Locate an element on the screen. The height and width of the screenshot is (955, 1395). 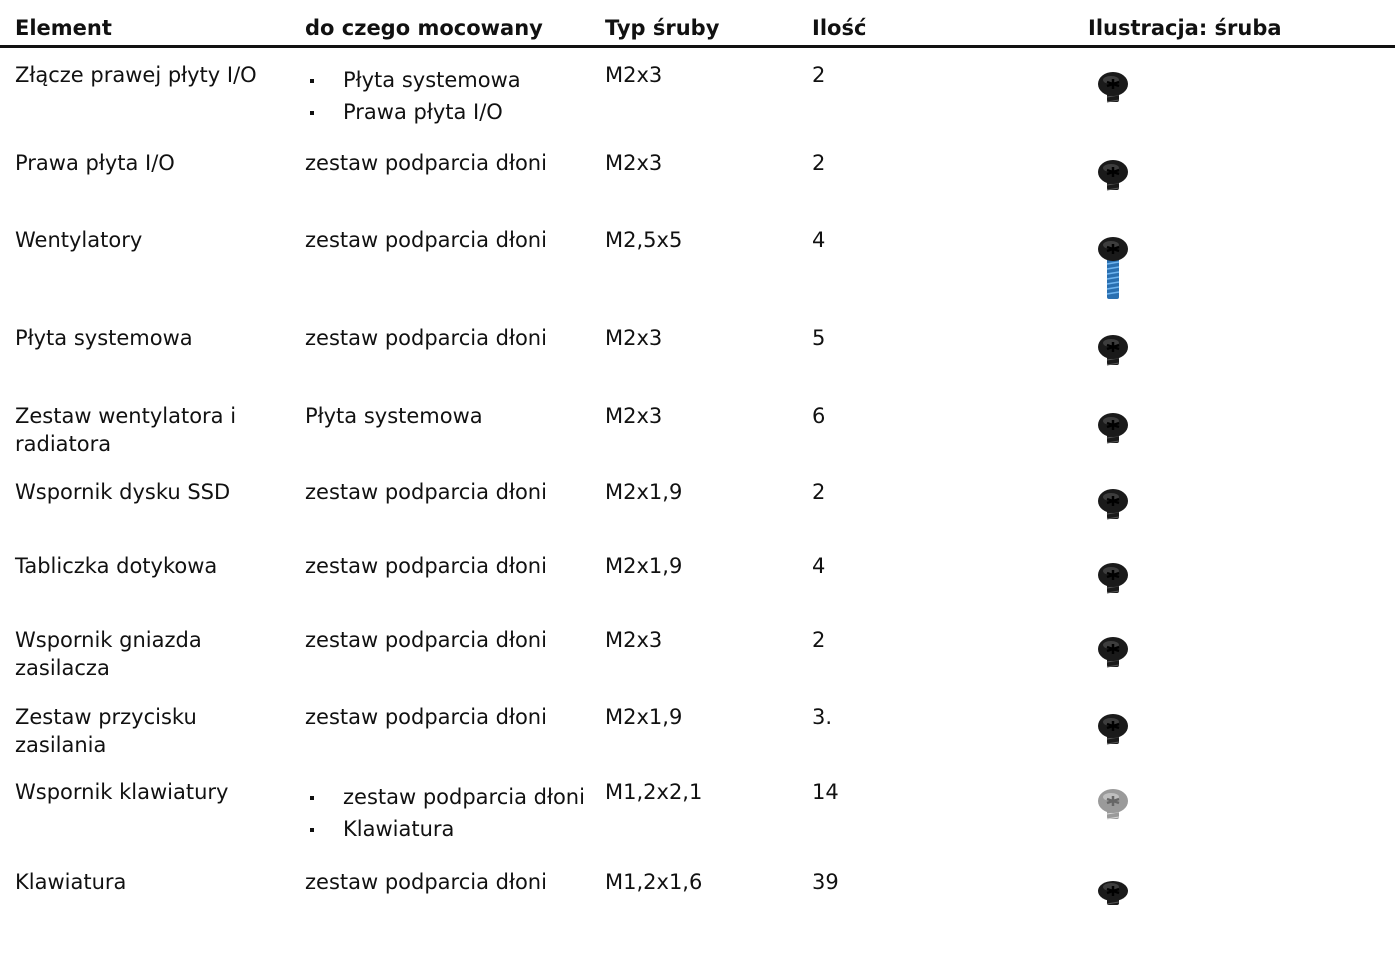
mount-item: Płyta systemowa is located at coordinates (432, 80).